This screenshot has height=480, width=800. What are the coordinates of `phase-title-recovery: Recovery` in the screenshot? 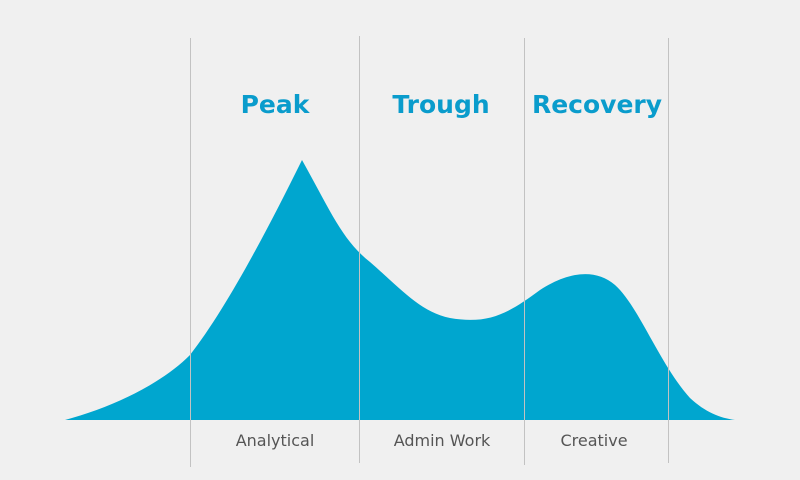 It's located at (597, 104).